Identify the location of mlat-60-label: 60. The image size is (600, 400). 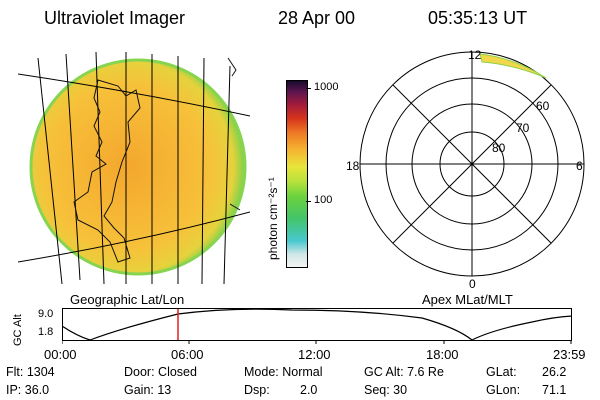
(543, 106).